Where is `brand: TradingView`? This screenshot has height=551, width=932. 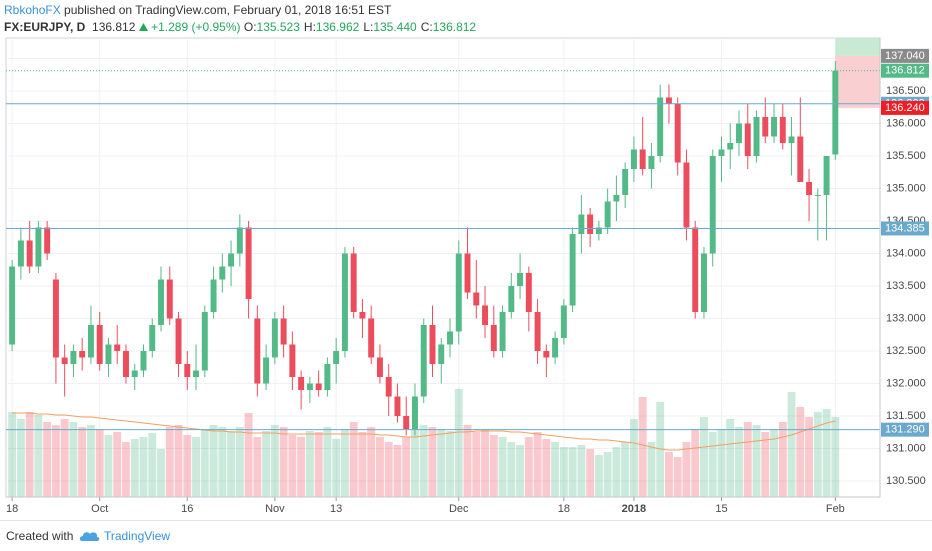 brand: TradingView is located at coordinates (137, 536).